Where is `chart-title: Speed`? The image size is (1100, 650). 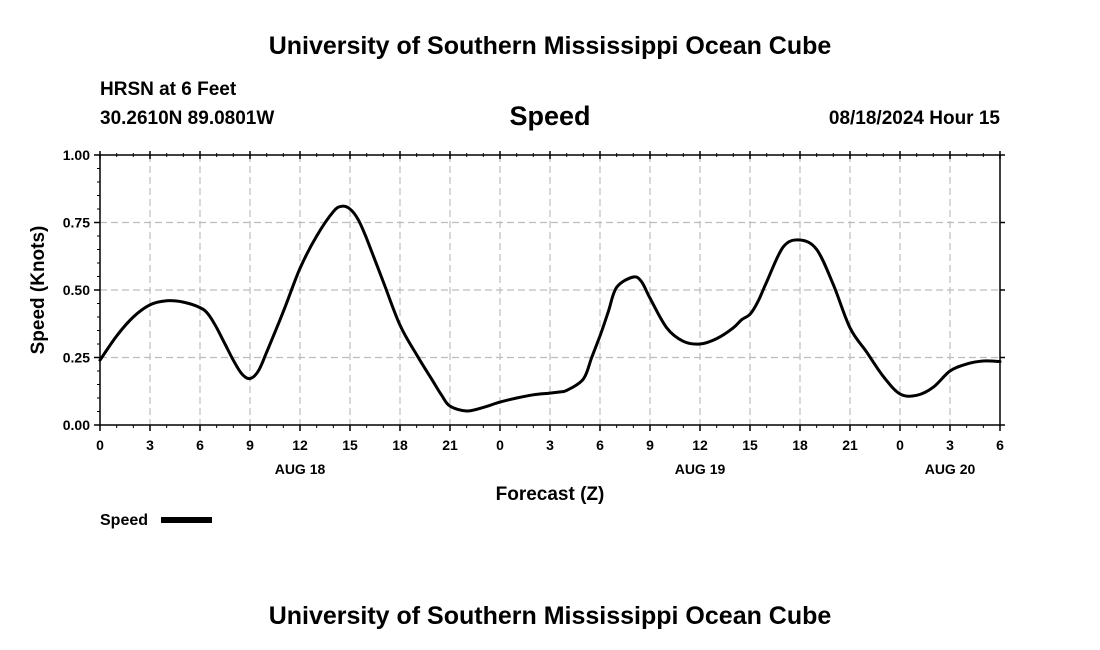 chart-title: Speed is located at coordinates (549, 116).